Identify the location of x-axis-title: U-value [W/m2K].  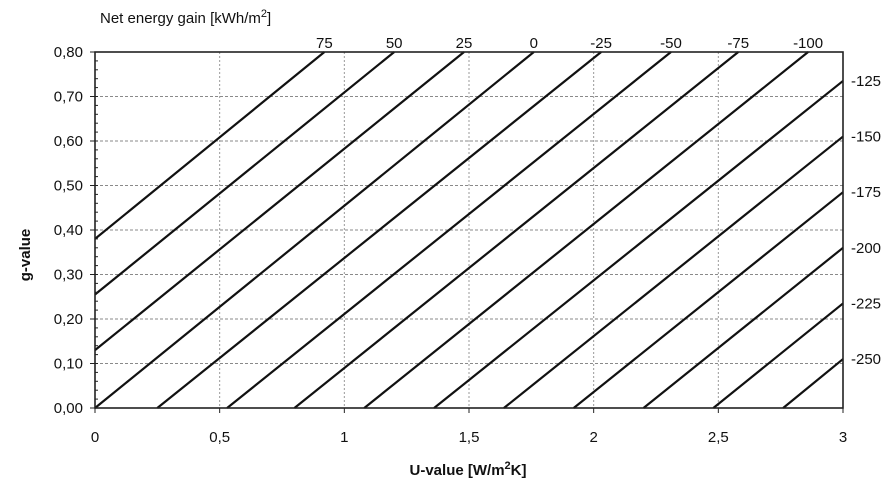
(468, 469).